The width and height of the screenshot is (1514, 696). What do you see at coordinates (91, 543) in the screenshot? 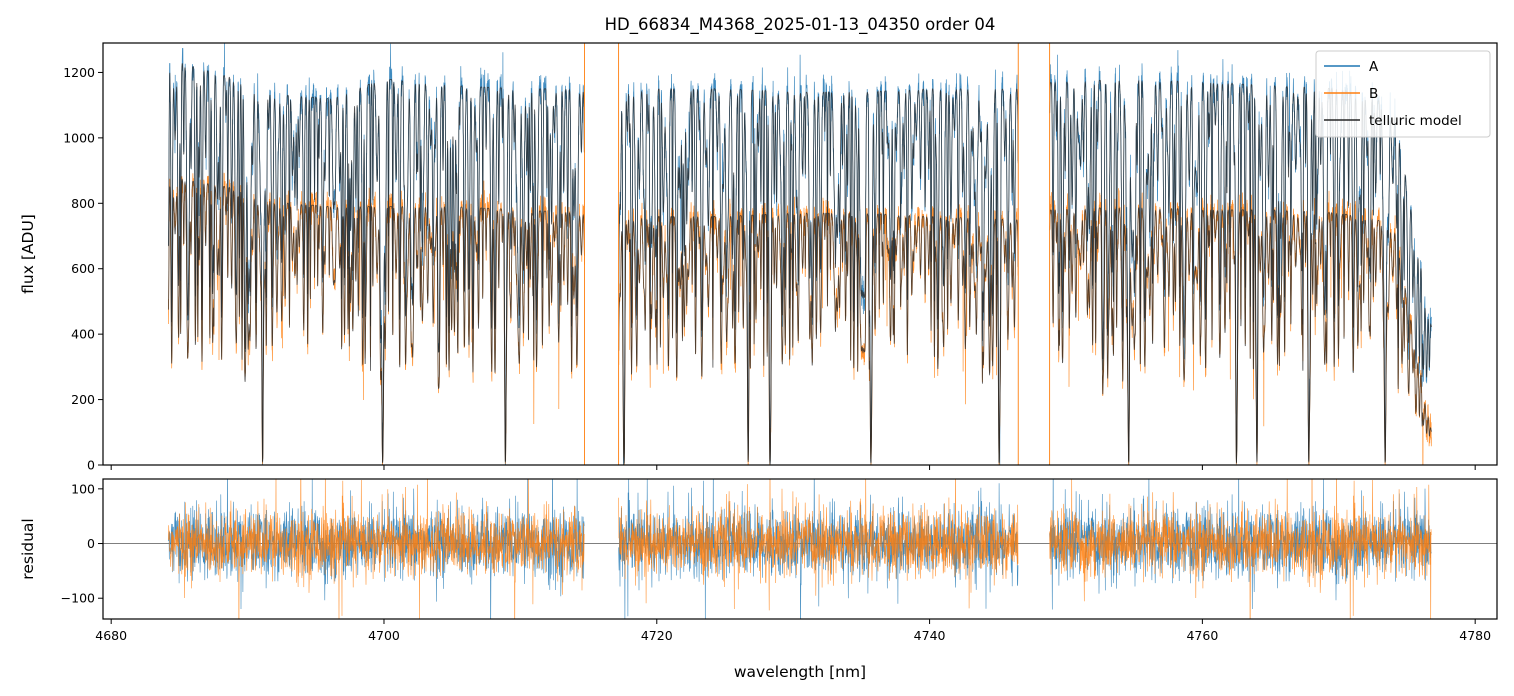
I see `residual-ytick-label: 0` at bounding box center [91, 543].